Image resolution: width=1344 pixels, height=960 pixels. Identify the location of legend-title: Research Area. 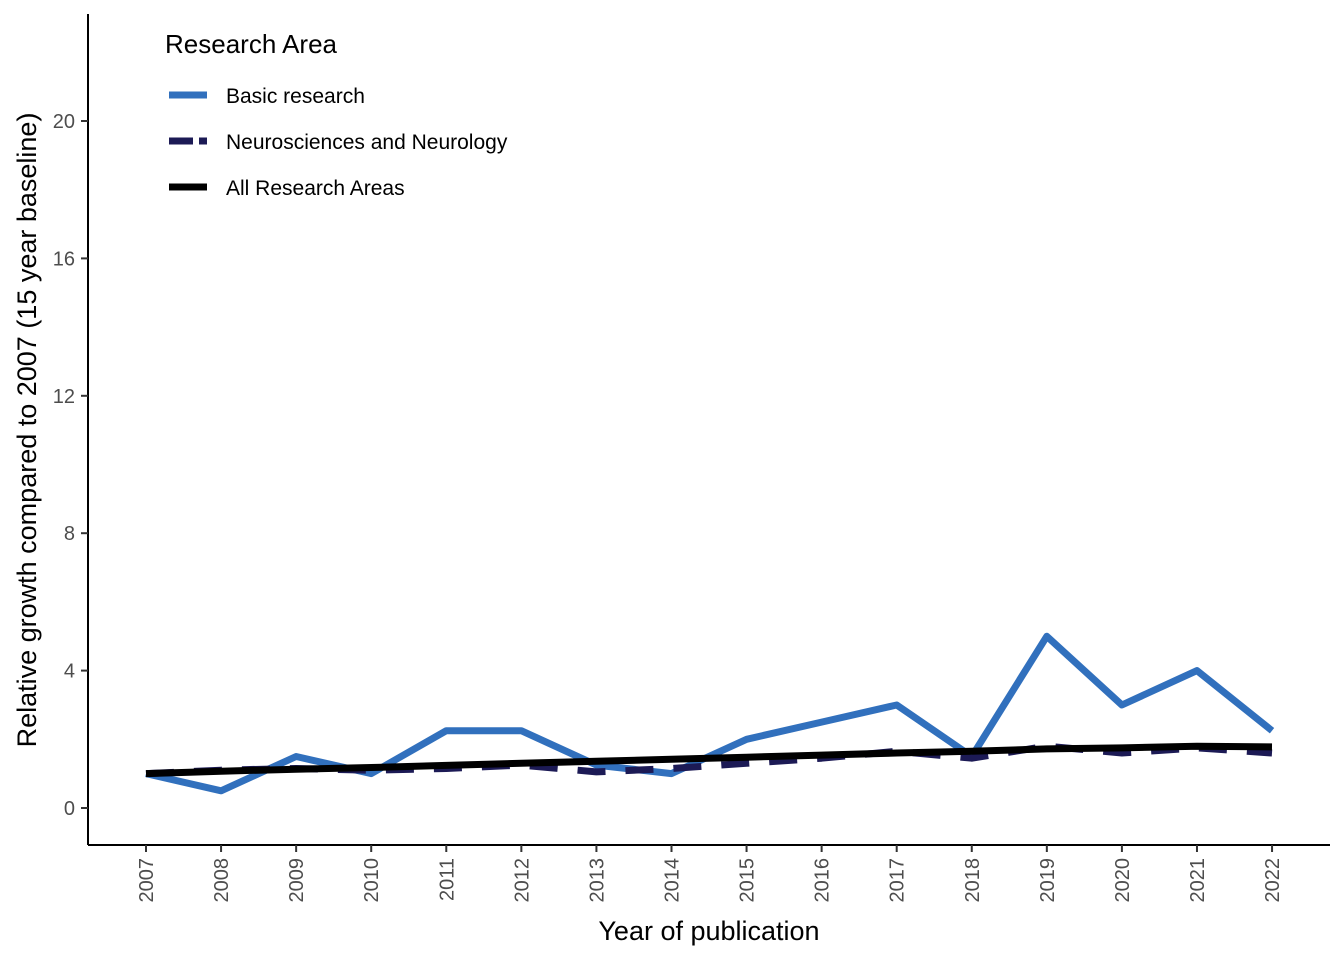
(251, 44).